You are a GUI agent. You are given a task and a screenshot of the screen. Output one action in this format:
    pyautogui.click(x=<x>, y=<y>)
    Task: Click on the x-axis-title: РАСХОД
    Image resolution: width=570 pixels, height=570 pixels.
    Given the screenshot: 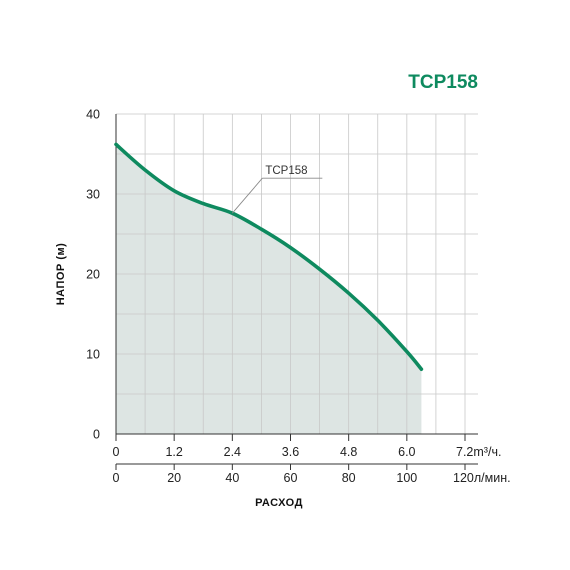 What is the action you would take?
    pyautogui.click(x=279, y=503)
    